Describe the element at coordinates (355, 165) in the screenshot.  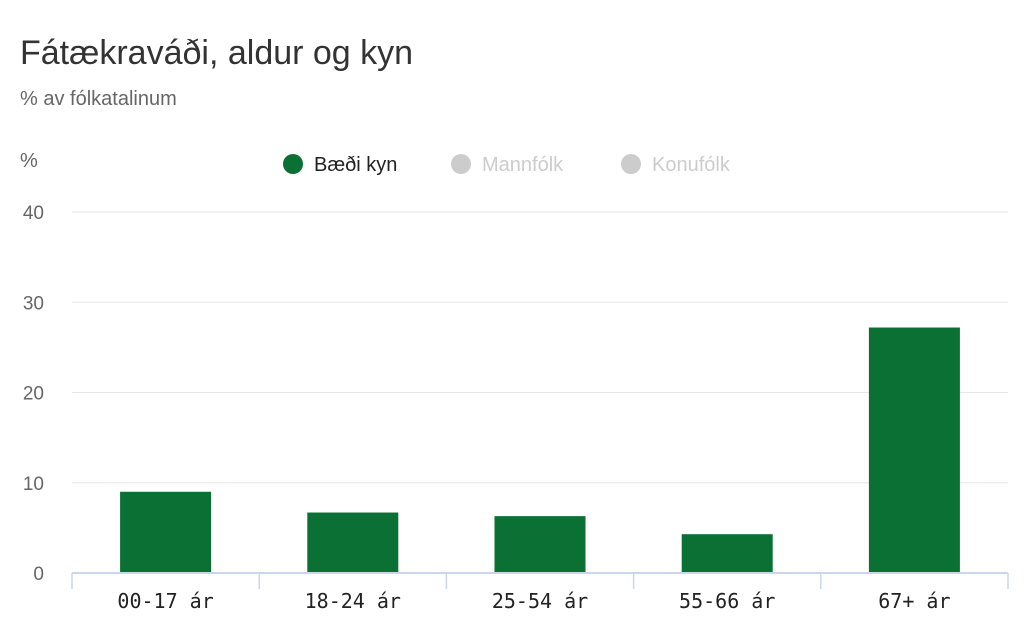
I see `legend-label: Bæði kyn` at that location.